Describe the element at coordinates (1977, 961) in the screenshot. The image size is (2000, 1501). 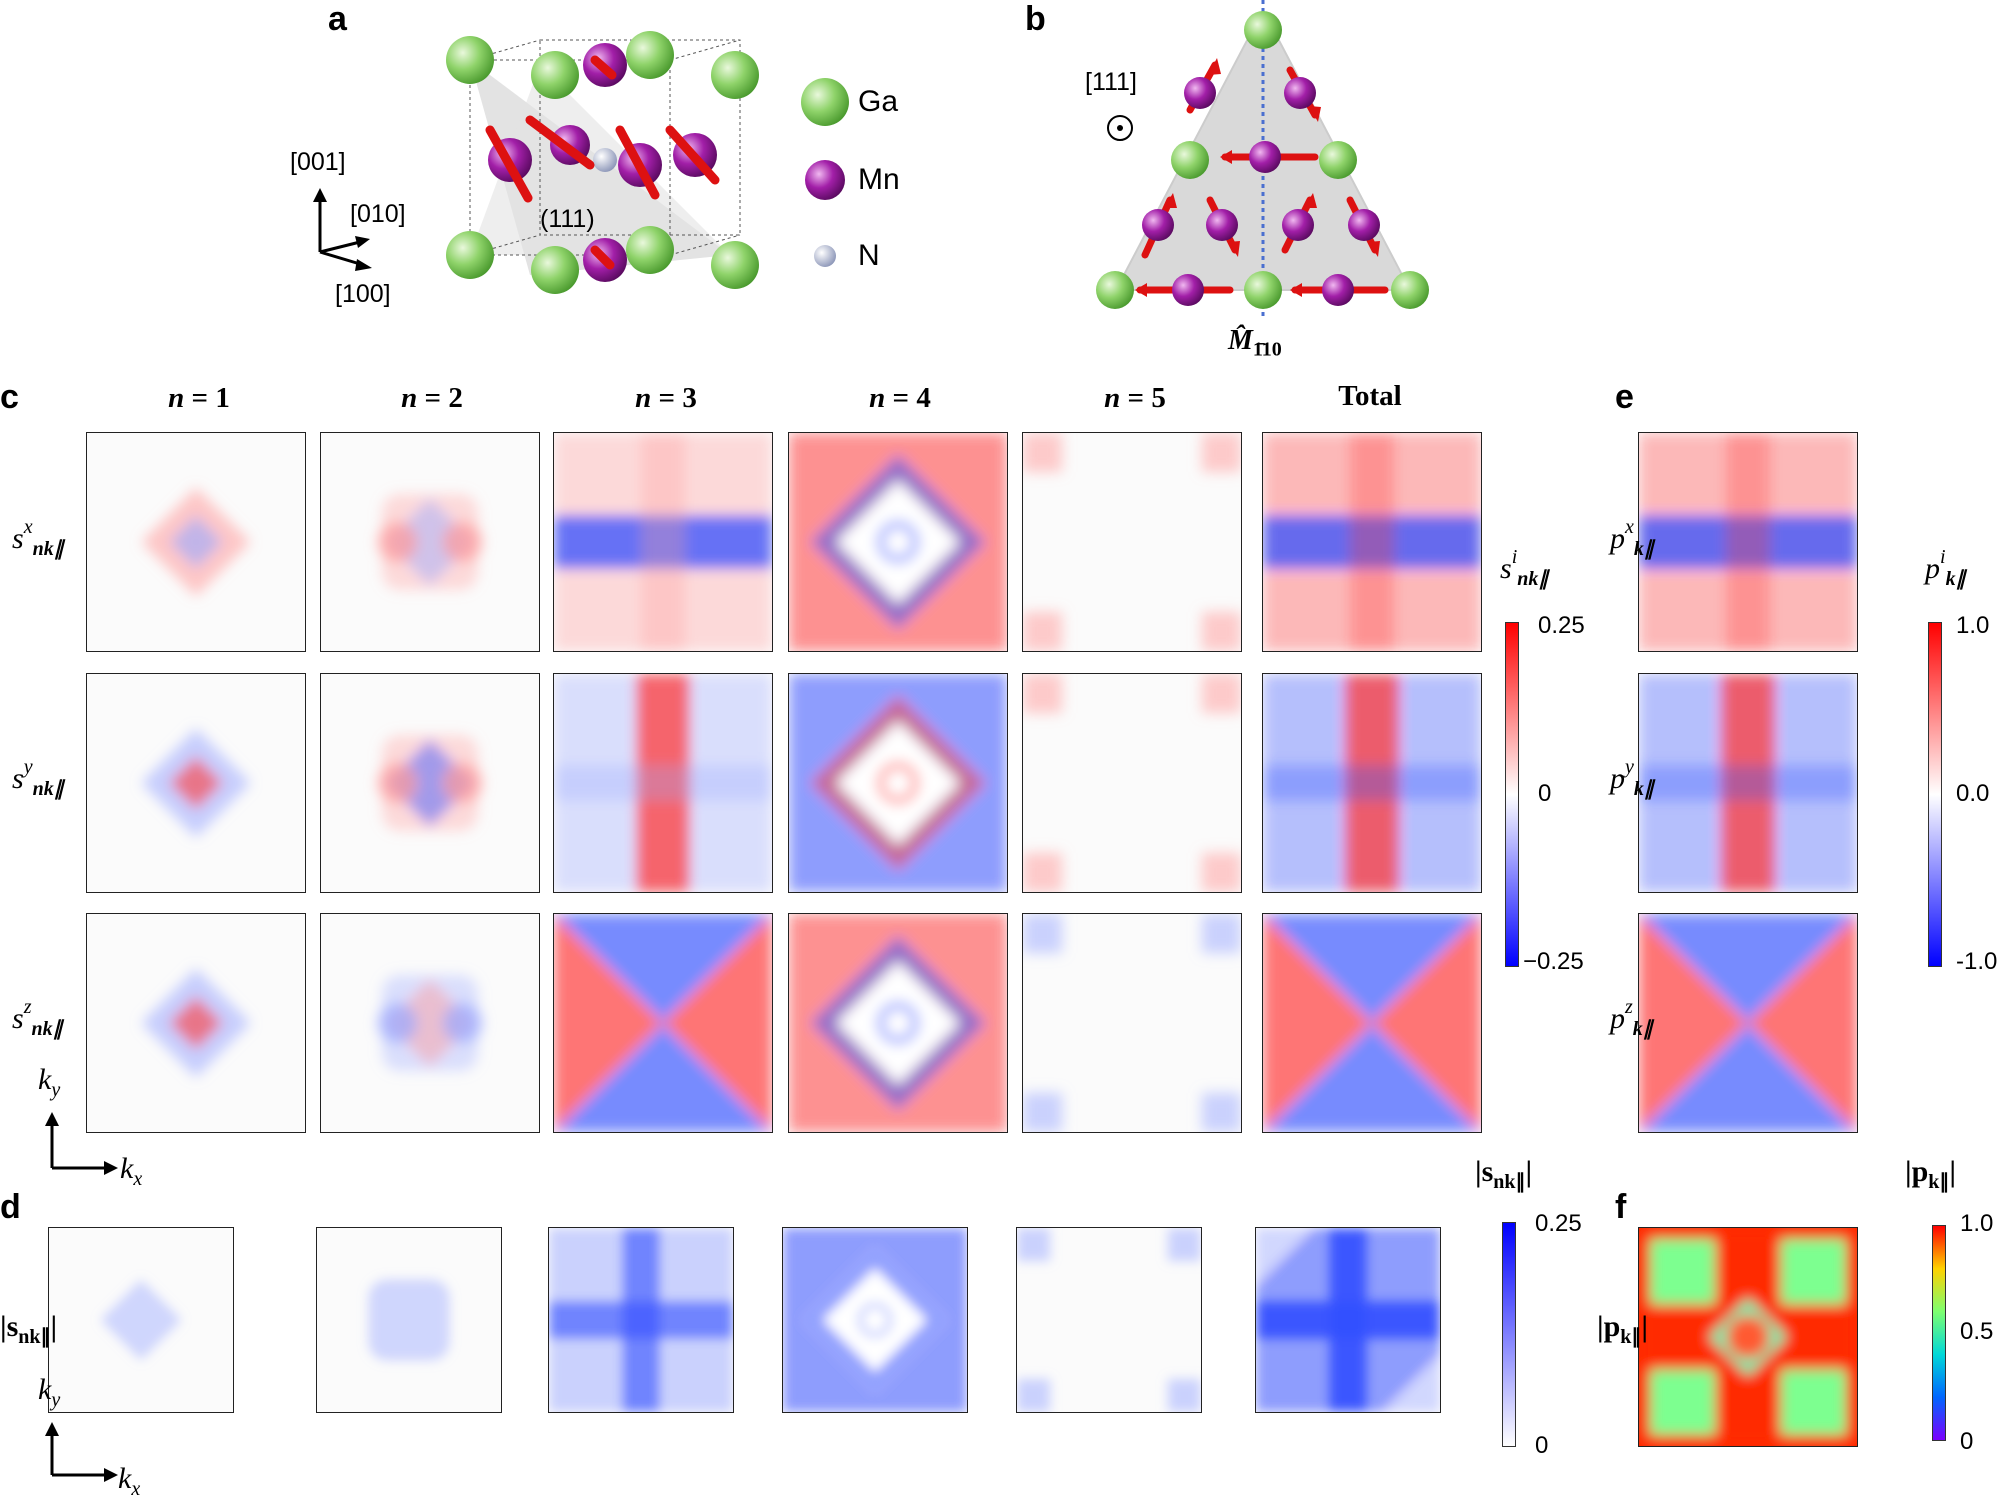
I see `cbar-p-tick-min: -1.0` at that location.